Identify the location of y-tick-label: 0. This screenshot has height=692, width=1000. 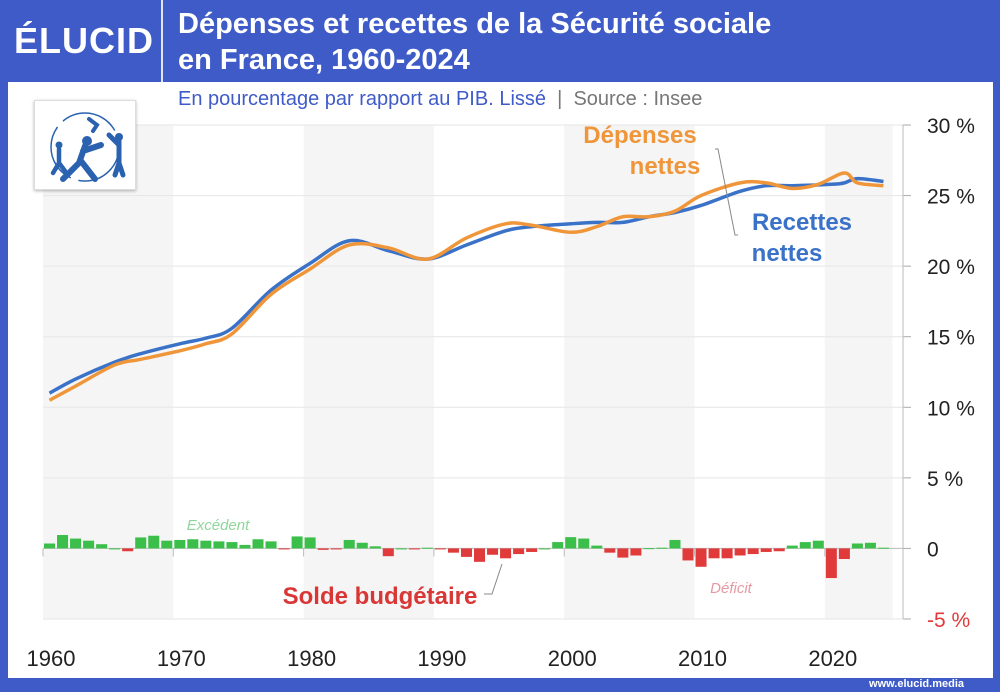
(933, 549).